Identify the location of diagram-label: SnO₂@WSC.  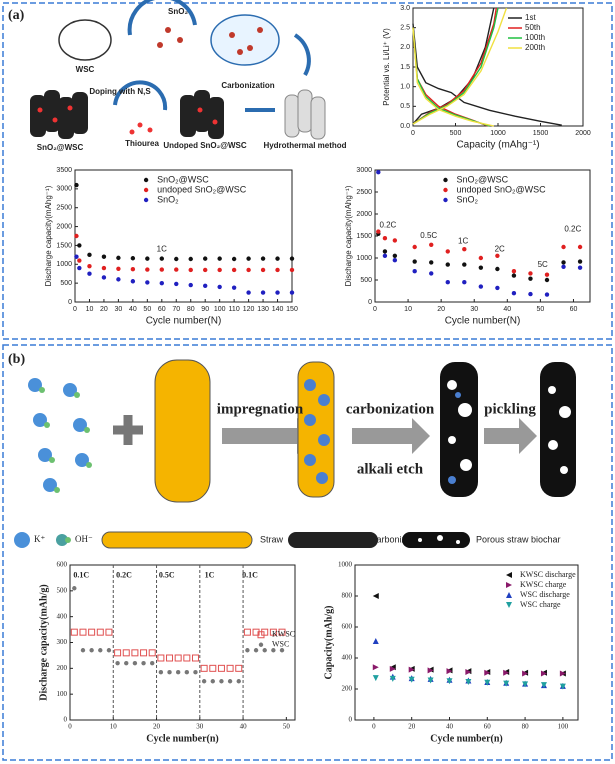
(60, 147).